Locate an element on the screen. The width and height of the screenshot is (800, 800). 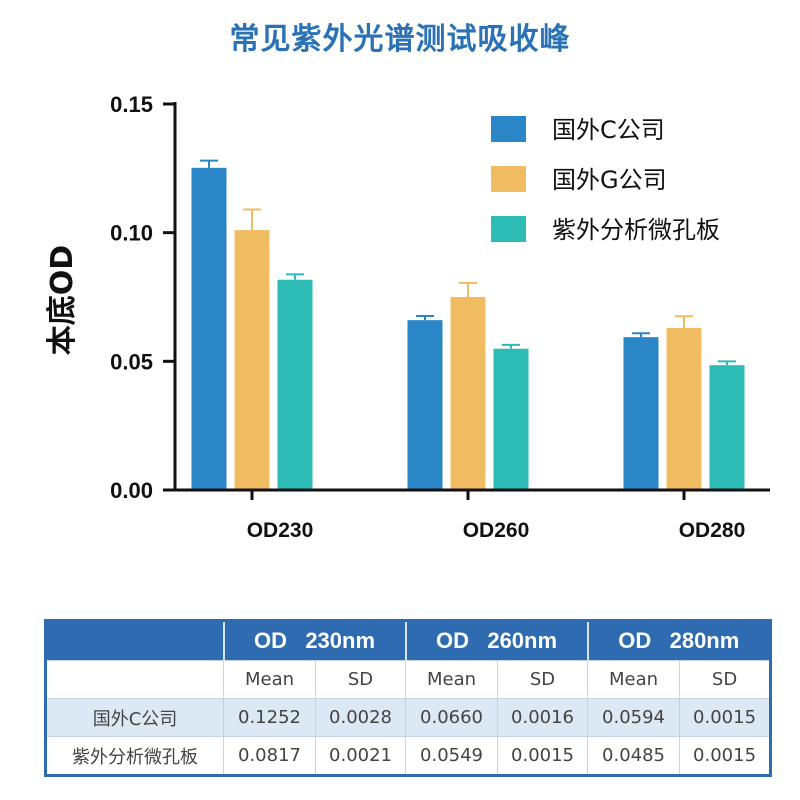
legend-label: 紫外分析微孔板 is located at coordinates (636, 230).